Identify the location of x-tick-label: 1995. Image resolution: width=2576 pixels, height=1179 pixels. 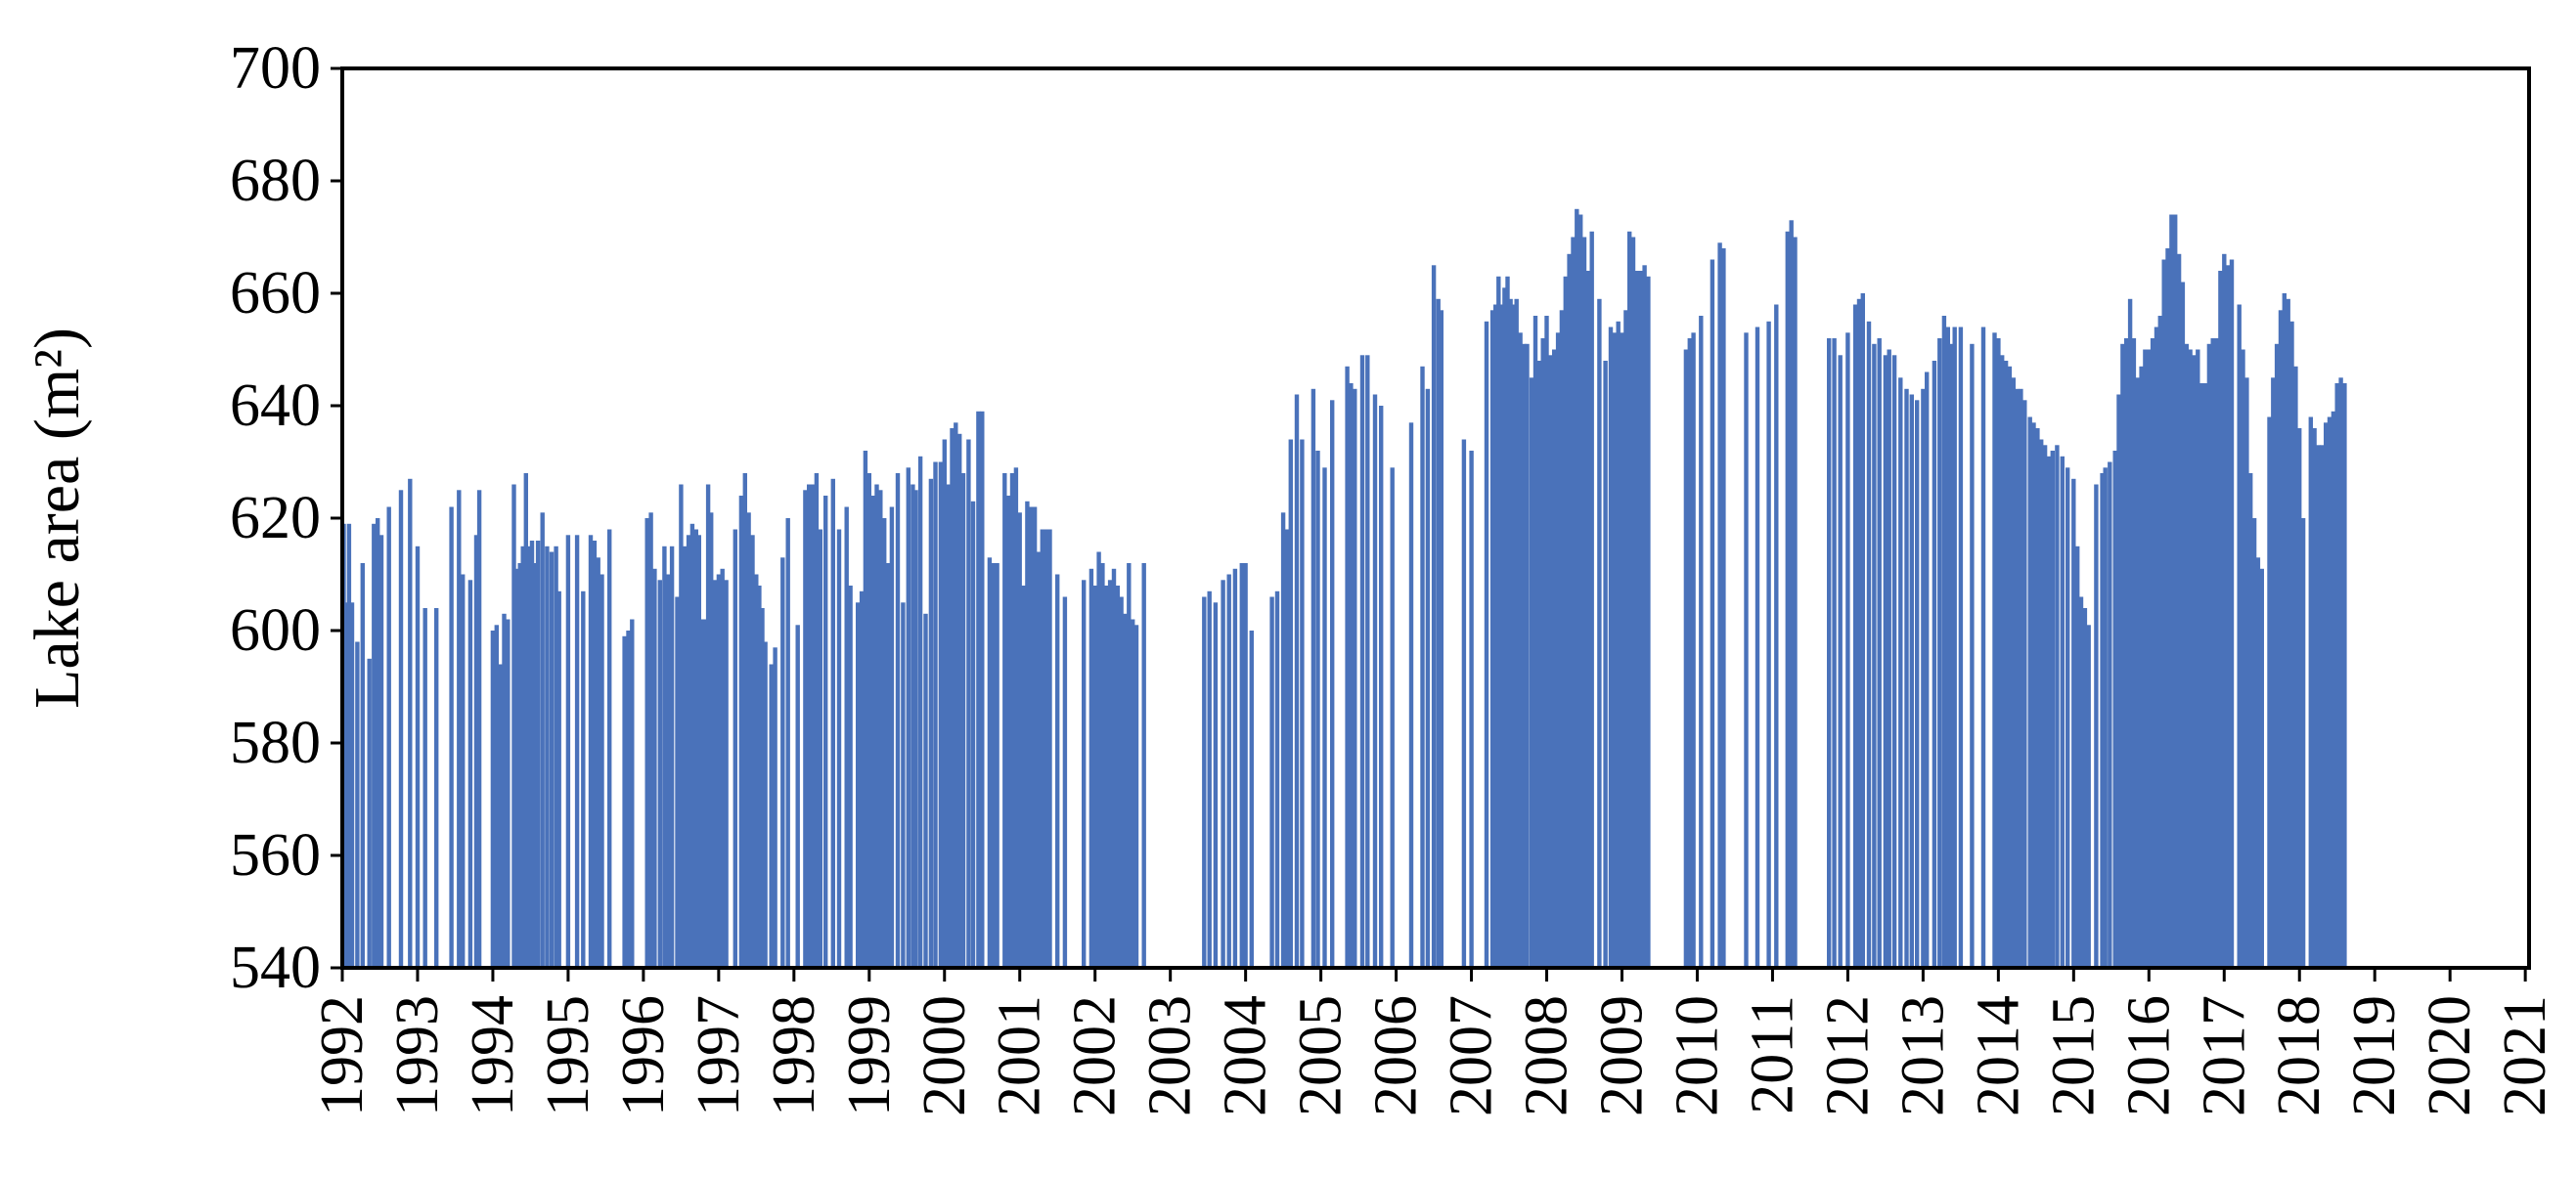
(568, 1055).